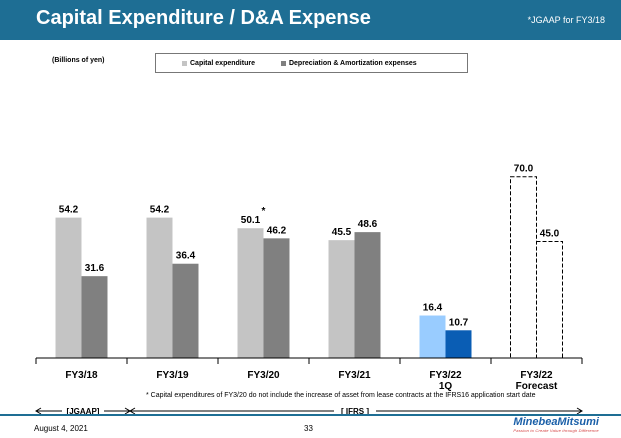  I want to click on segment-label-jgaap: [JGAAP], so click(83, 411).